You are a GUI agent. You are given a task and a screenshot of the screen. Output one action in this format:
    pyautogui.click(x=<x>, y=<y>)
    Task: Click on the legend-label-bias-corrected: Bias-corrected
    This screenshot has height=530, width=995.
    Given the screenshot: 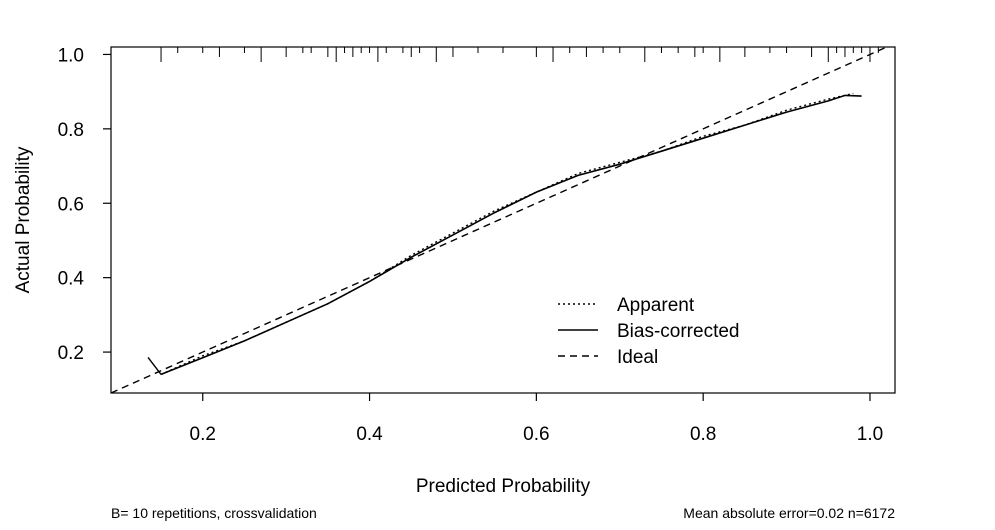 What is the action you would take?
    pyautogui.click(x=678, y=331)
    